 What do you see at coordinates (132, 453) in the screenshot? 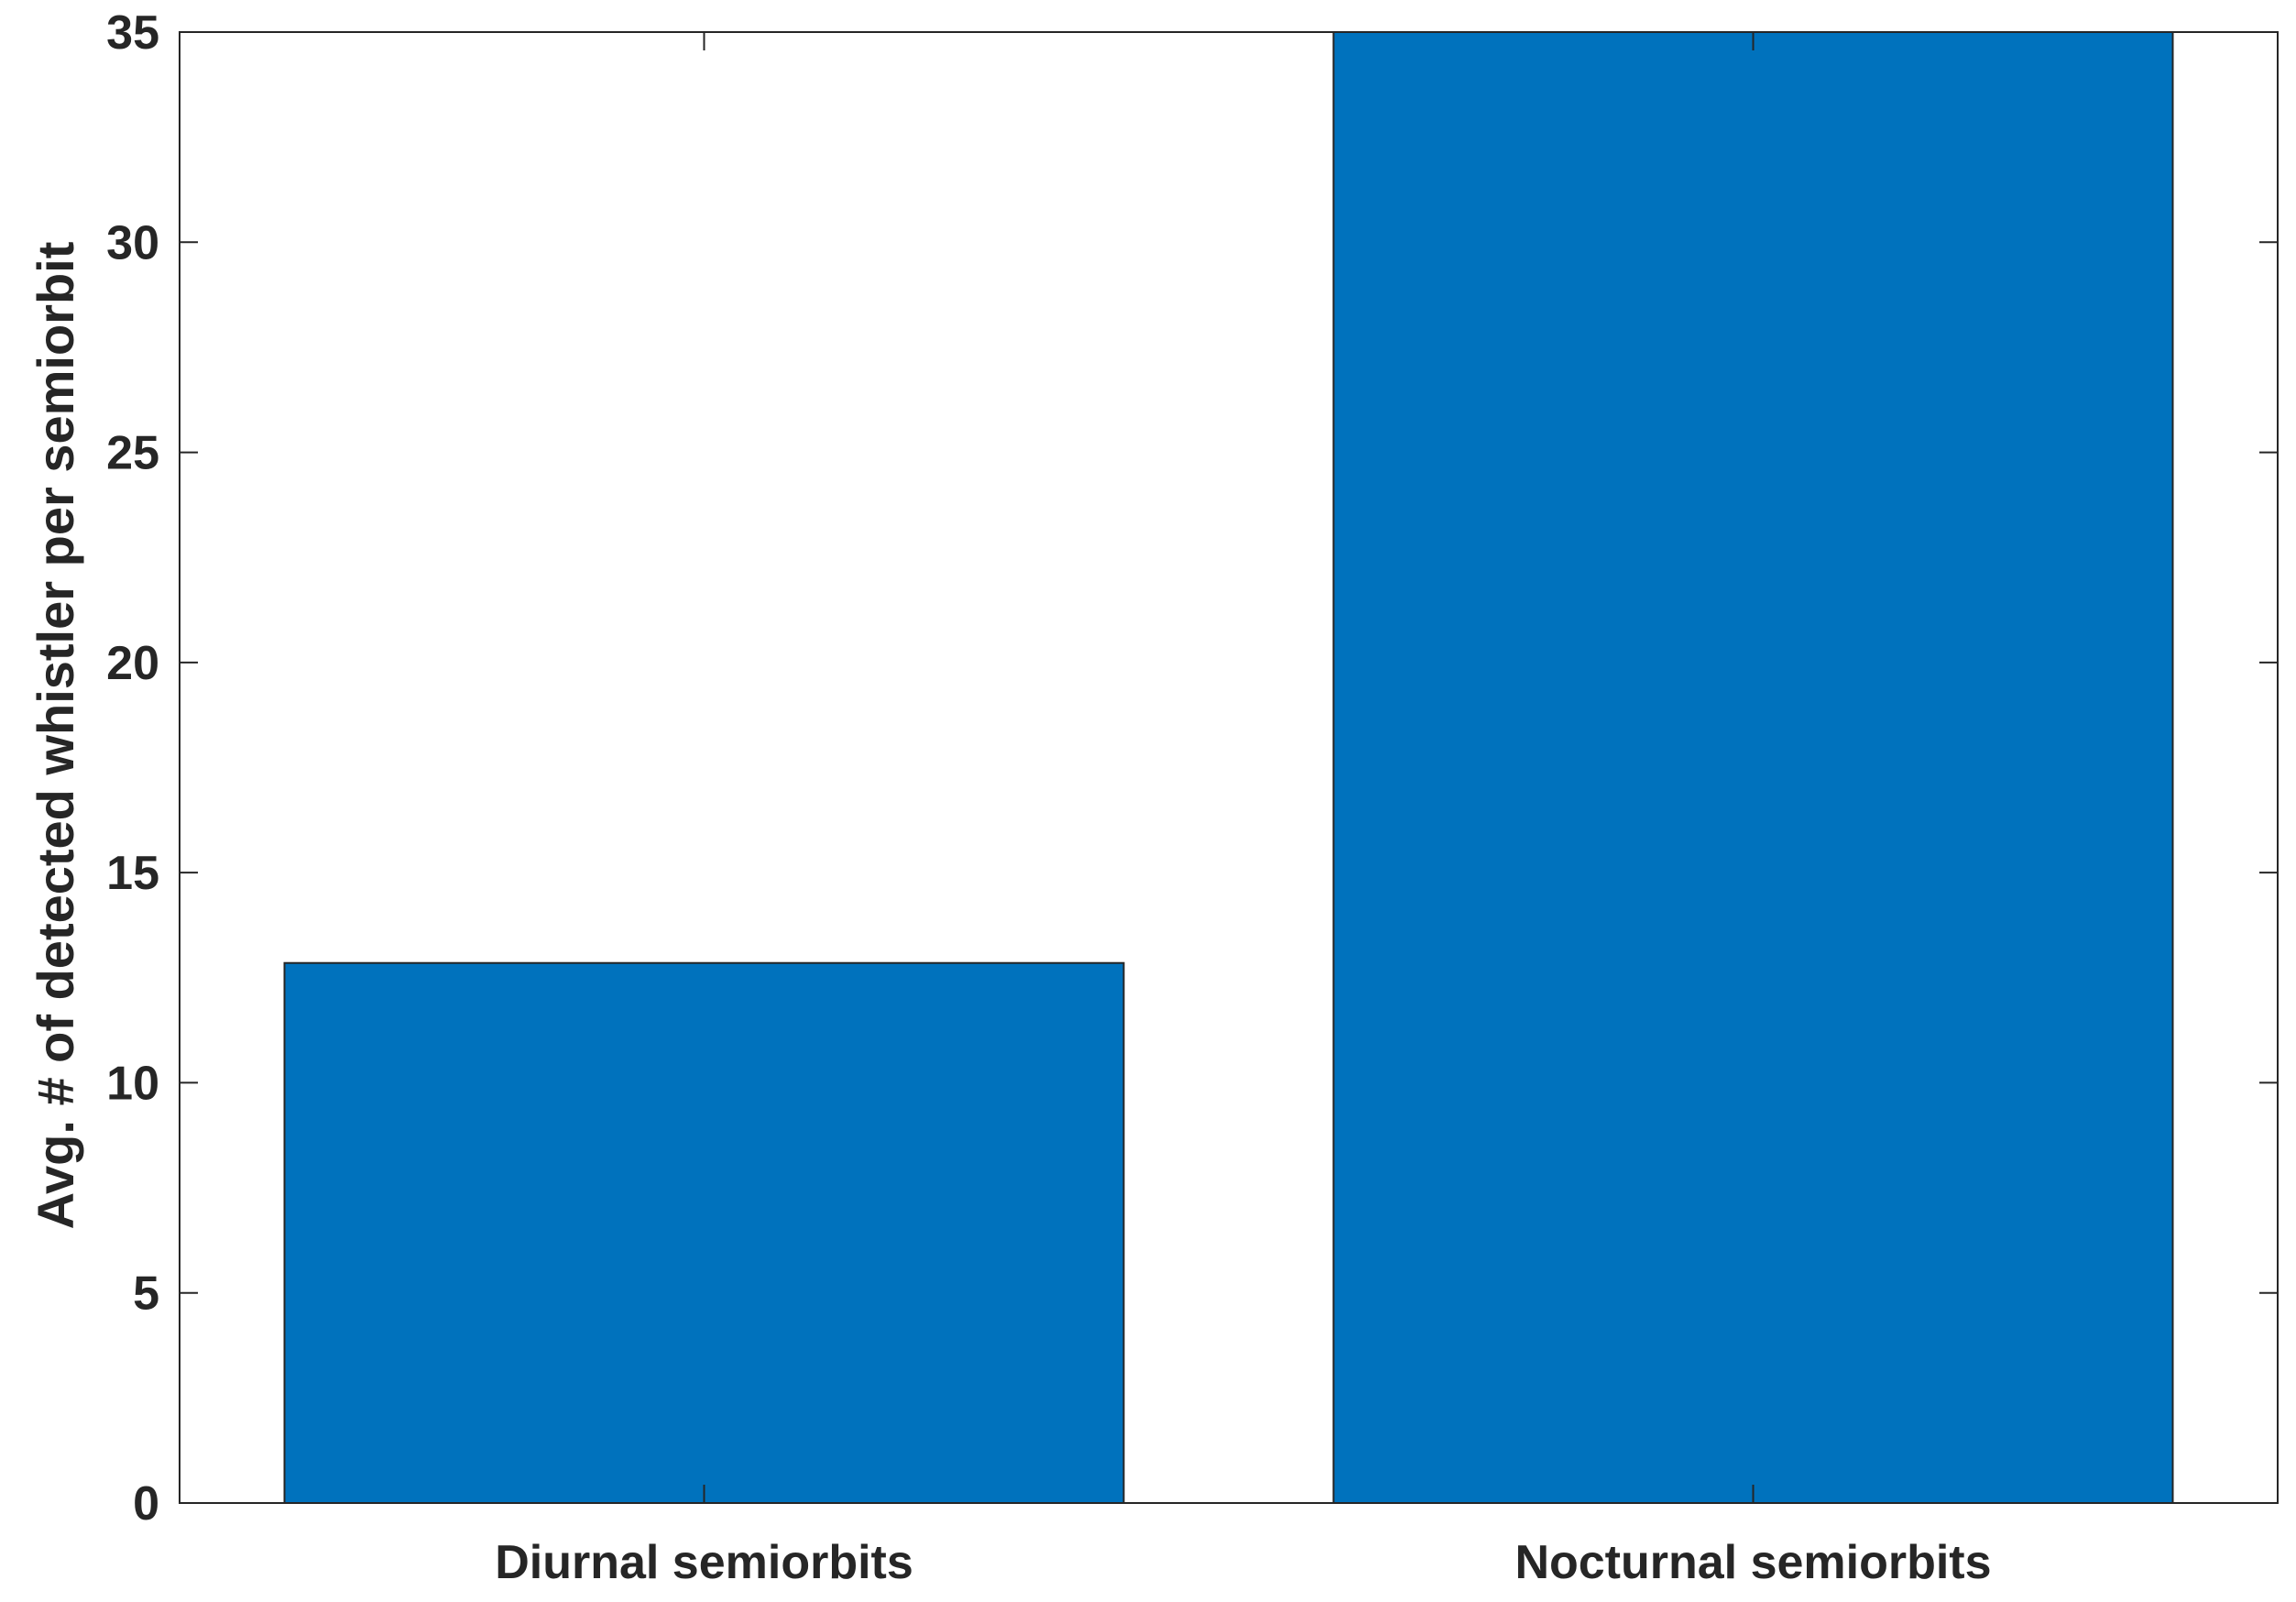
I see `y-tick-label-25: 25` at bounding box center [132, 453].